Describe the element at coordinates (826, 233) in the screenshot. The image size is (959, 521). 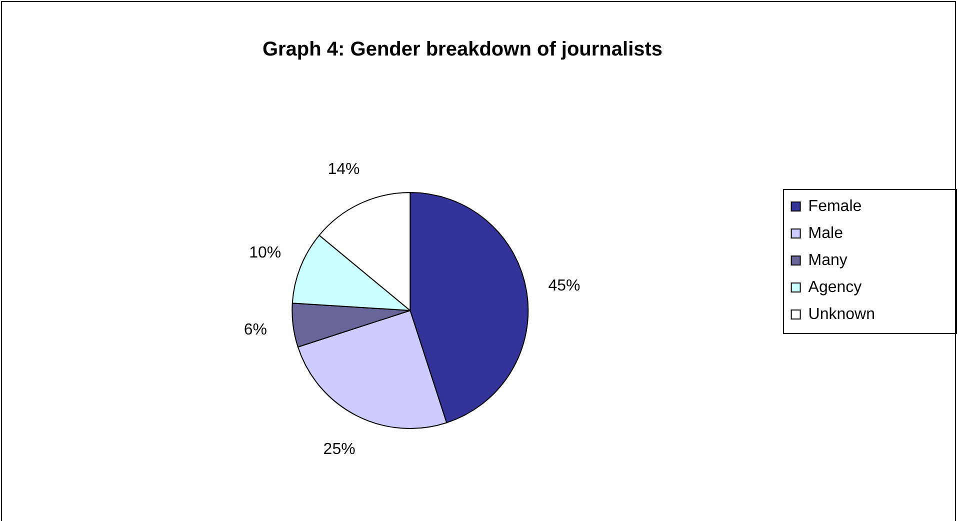
I see `legend-label: Male` at that location.